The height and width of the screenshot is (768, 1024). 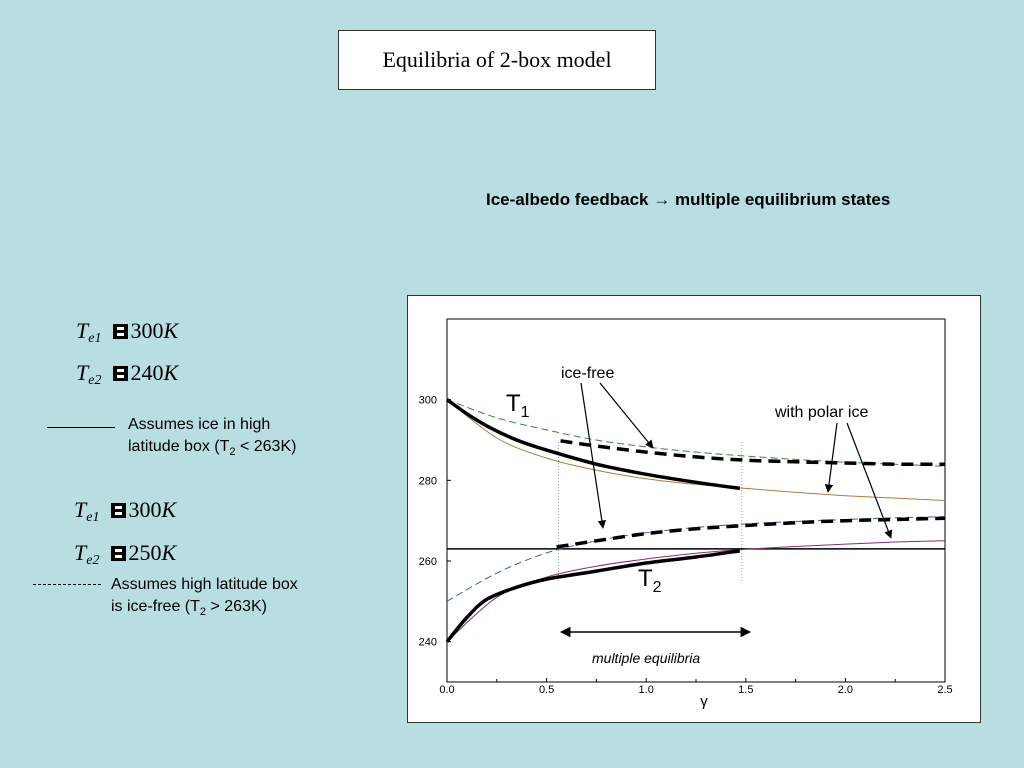 What do you see at coordinates (446, 690) in the screenshot?
I see `x-tick-label: 0.0` at bounding box center [446, 690].